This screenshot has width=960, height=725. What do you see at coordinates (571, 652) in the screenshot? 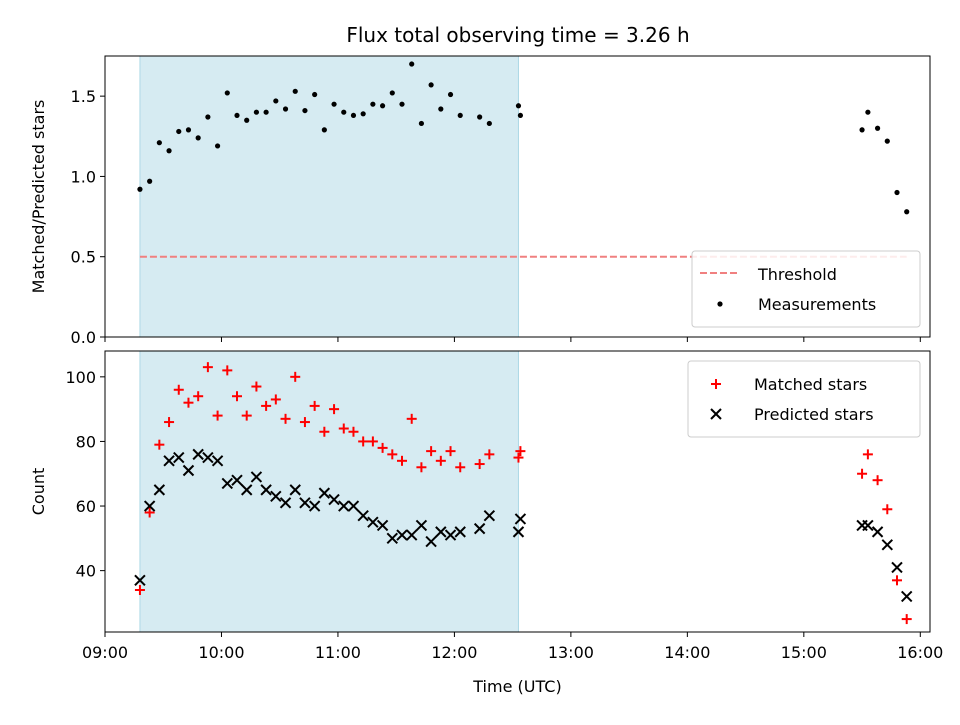
I see `x-tick-label: 13:00` at bounding box center [571, 652].